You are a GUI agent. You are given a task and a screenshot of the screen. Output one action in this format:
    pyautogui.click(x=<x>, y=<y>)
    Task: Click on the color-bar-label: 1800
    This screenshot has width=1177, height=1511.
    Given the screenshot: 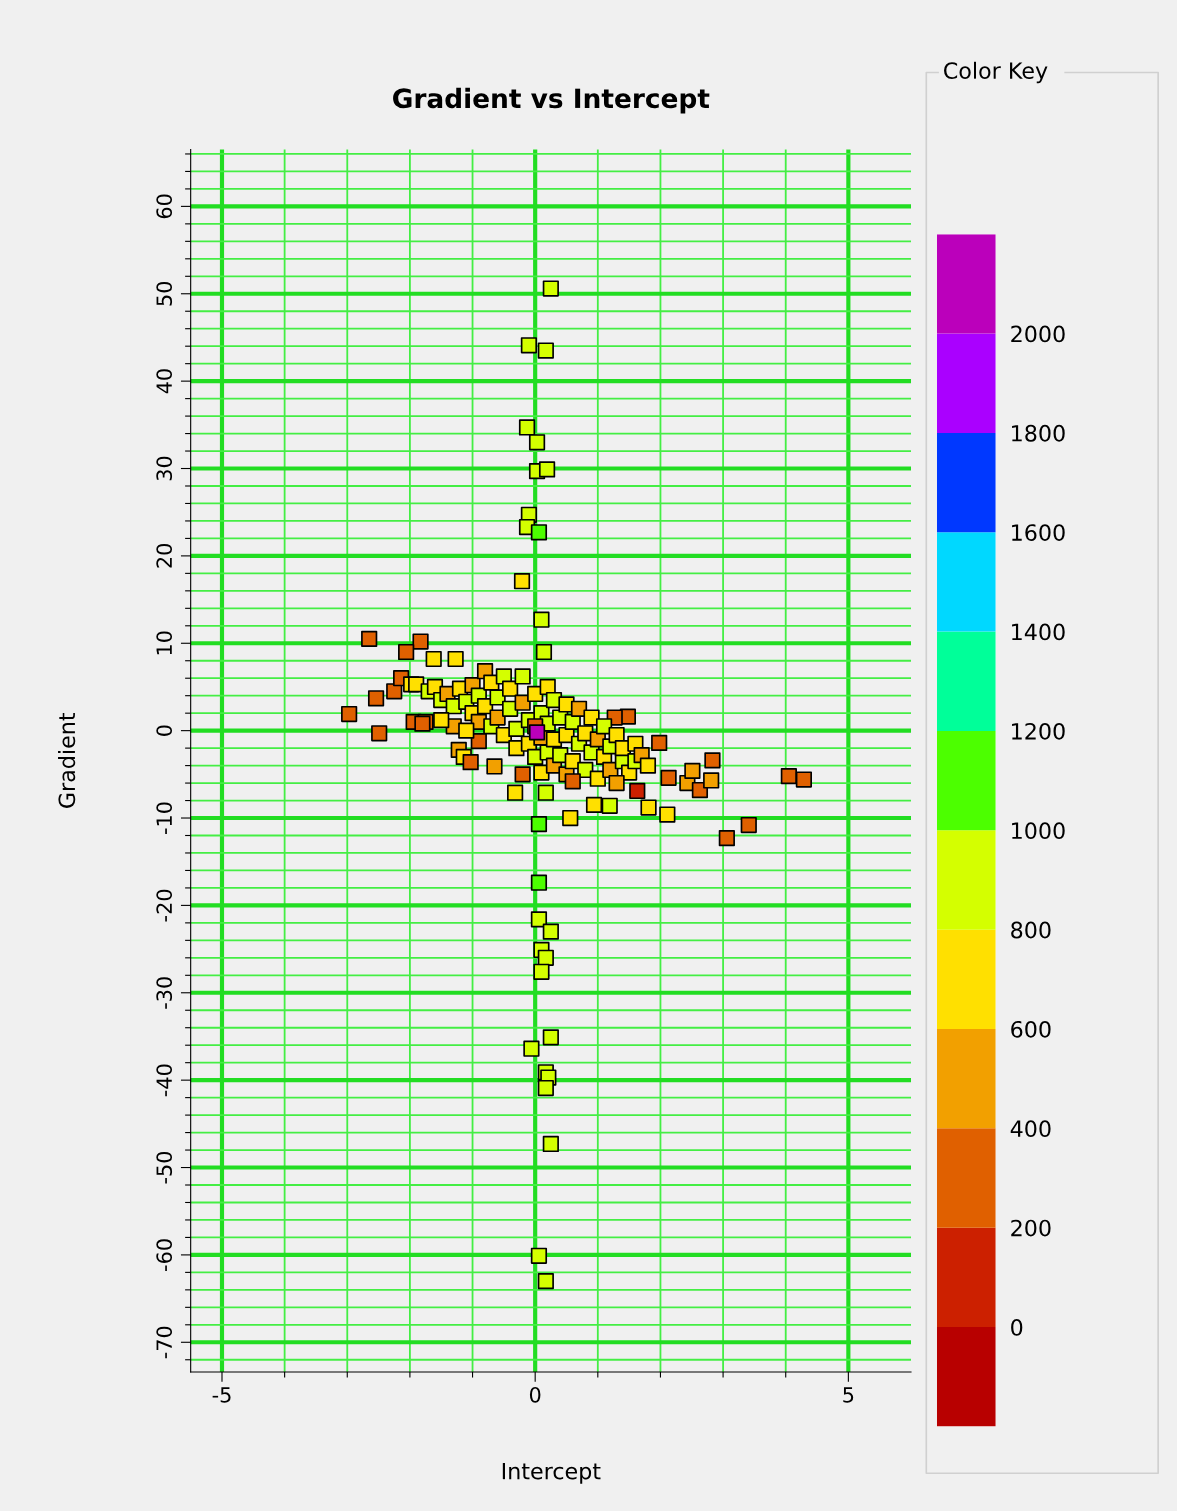 What is the action you would take?
    pyautogui.click(x=1038, y=433)
    